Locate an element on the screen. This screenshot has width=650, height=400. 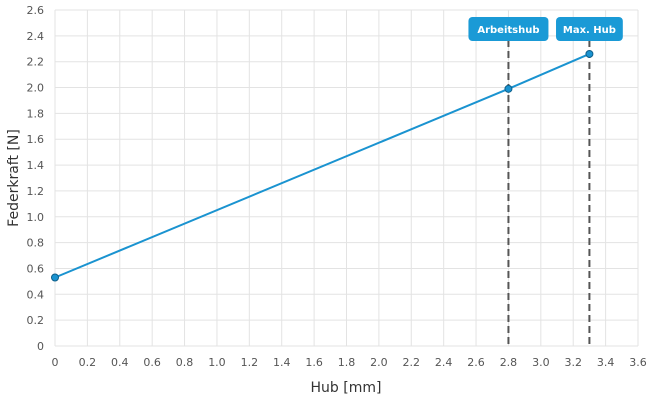
x-tick-label: 0.8 is located at coordinates (185, 362).